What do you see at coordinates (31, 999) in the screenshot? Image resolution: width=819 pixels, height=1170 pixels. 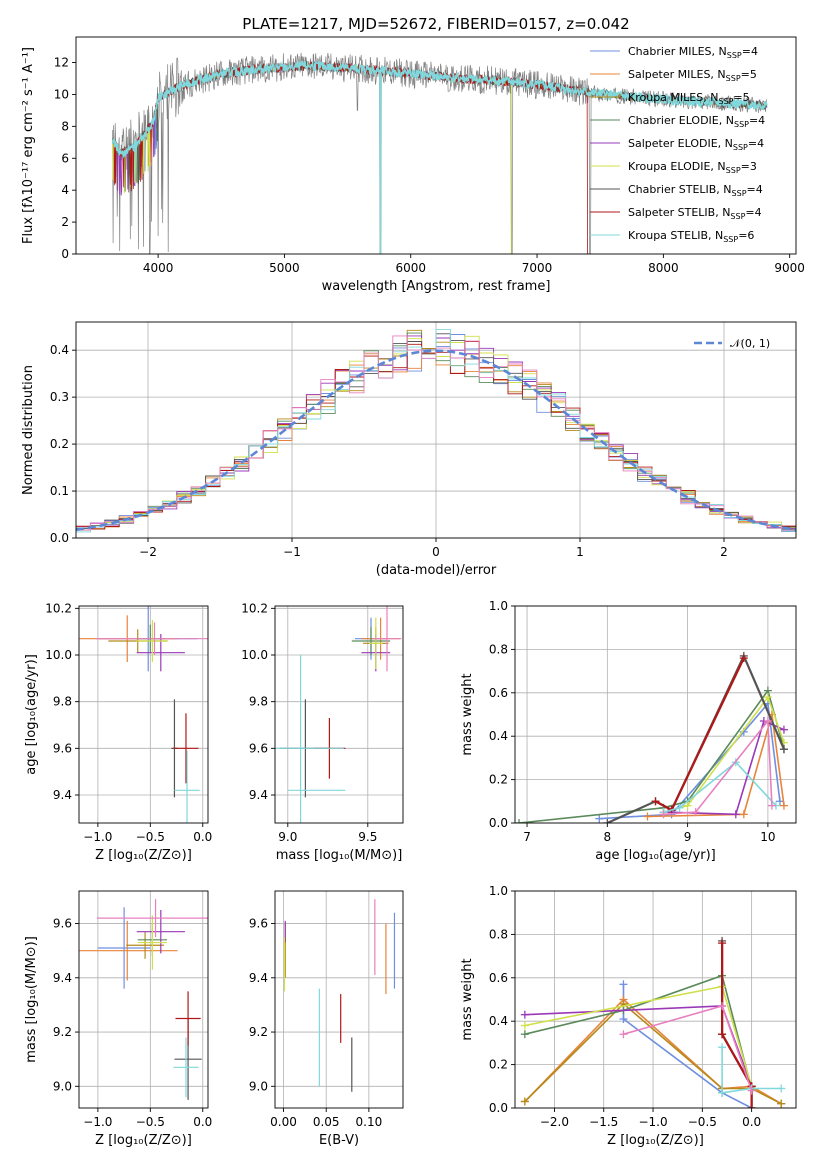 I see `y-axis-label: mass [log₁₀(M/M⊙)]` at bounding box center [31, 999].